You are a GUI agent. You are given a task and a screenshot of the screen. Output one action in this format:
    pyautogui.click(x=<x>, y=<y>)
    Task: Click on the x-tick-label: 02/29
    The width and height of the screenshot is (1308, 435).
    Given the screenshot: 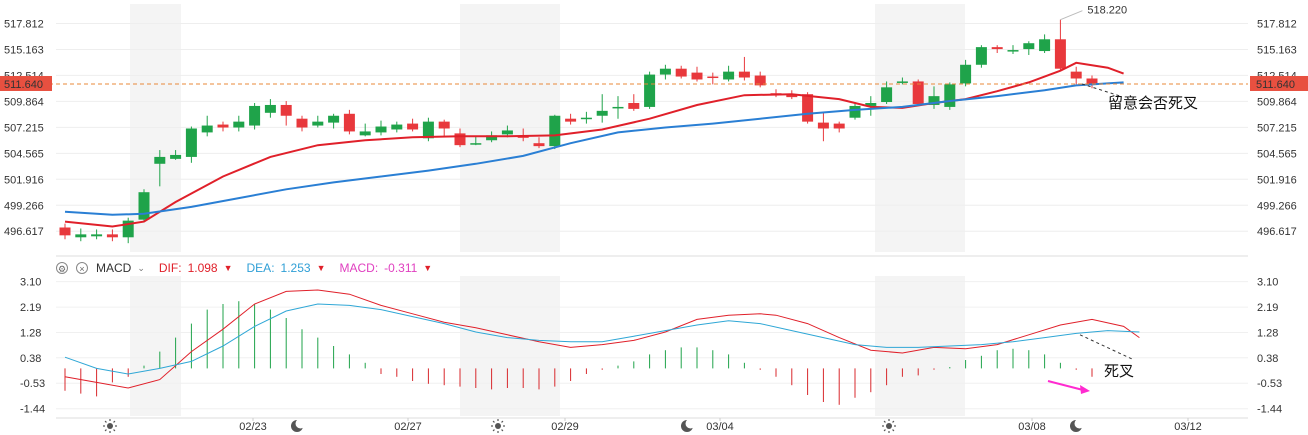 What is the action you would take?
    pyautogui.click(x=565, y=427)
    